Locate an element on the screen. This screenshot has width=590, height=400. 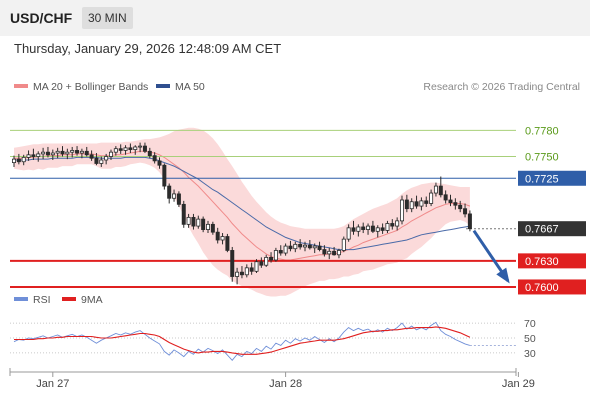
level-label-box-0.7725 is located at coordinates (552, 178).